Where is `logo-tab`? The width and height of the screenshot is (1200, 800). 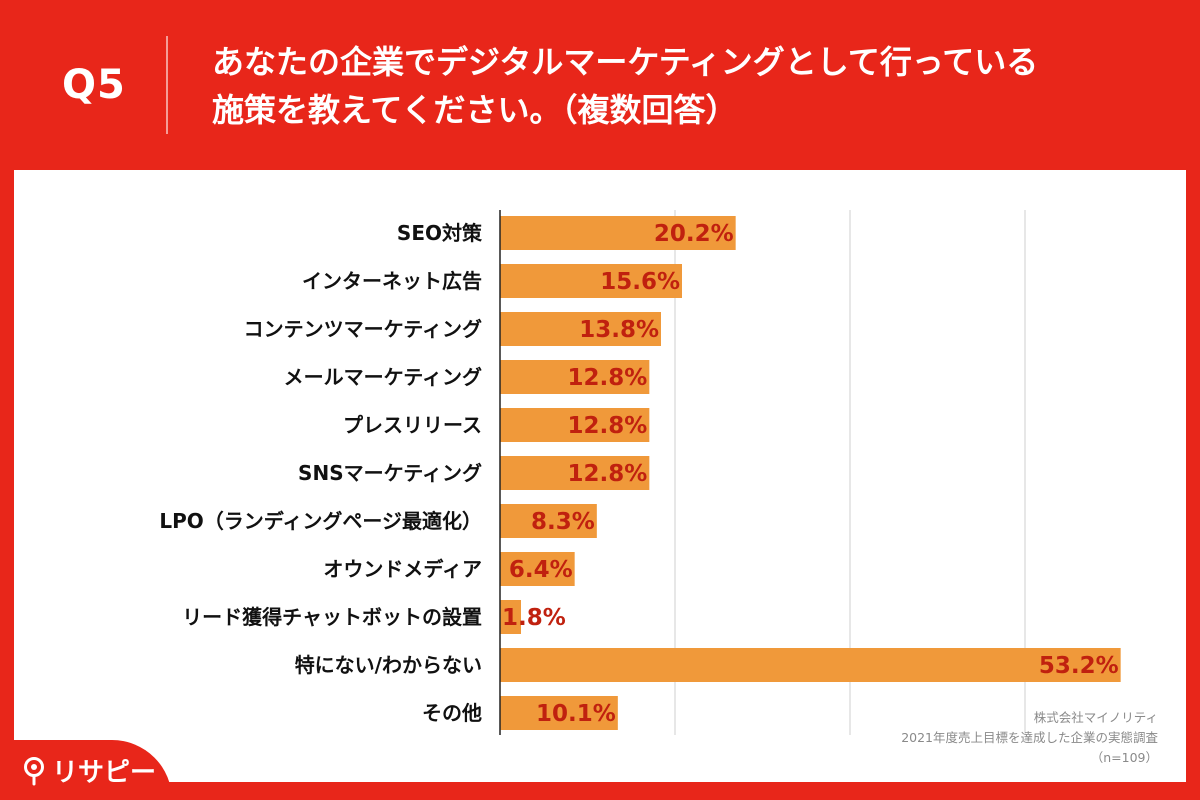 logo-tab is located at coordinates (86, 770).